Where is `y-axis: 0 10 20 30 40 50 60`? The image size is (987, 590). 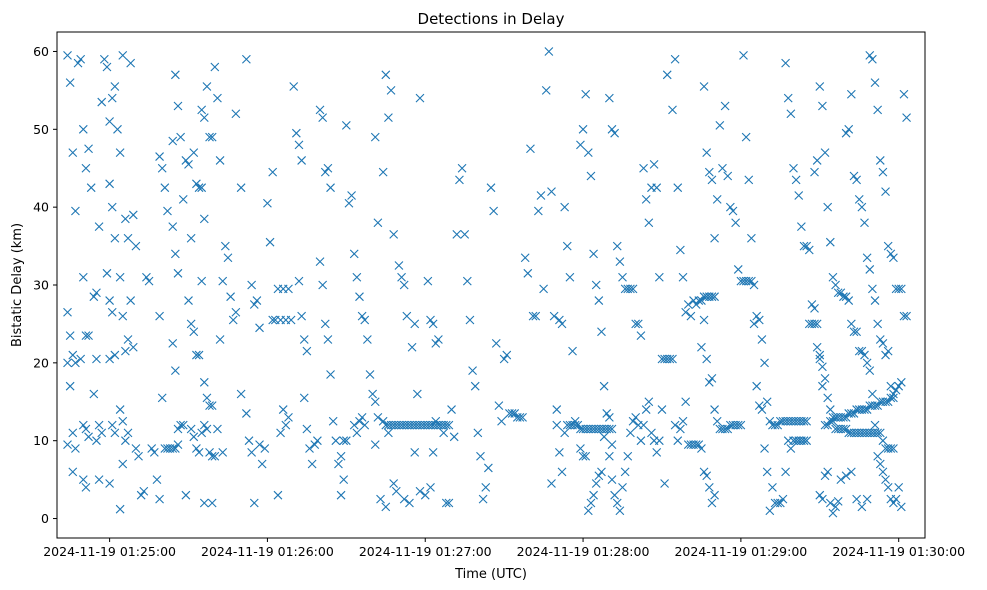 y-axis: 0 10 20 30 40 50 60 is located at coordinates (45, 285).